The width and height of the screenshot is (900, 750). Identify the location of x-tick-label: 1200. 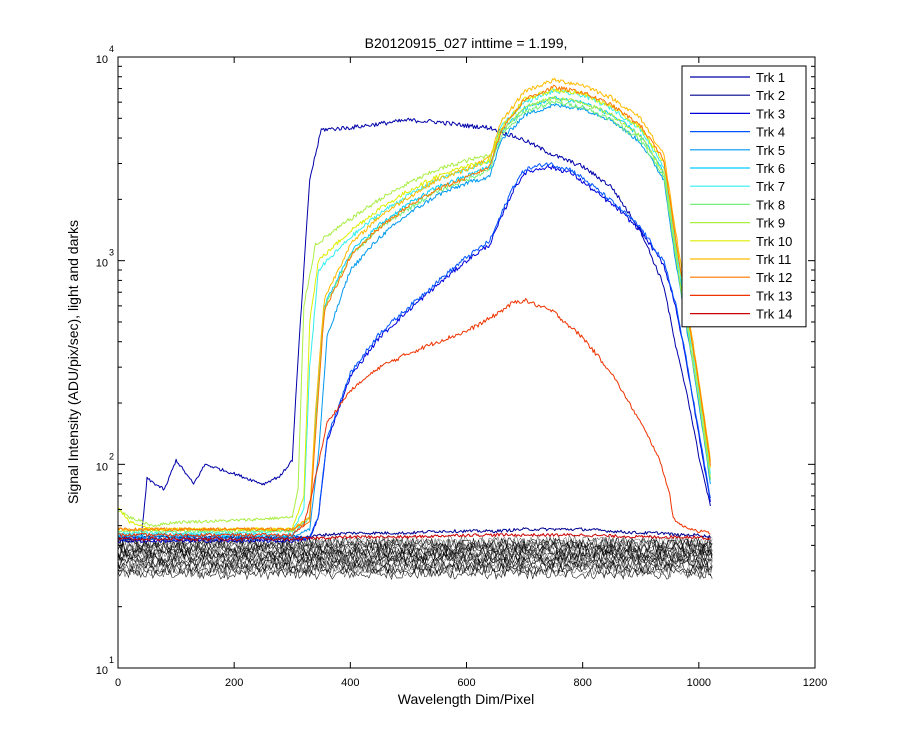
(815, 683).